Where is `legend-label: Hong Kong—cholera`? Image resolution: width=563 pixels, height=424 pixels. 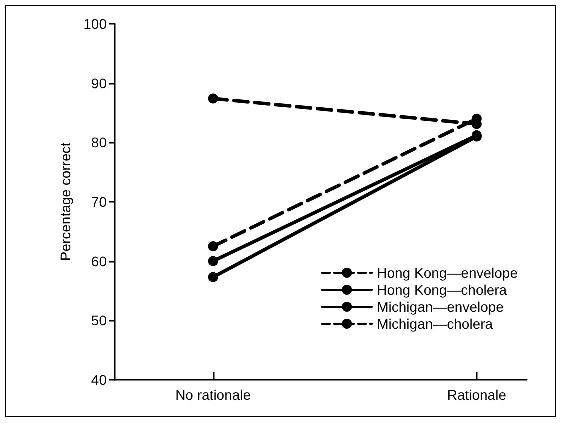
legend-label: Hong Kong—cholera is located at coordinates (442, 290).